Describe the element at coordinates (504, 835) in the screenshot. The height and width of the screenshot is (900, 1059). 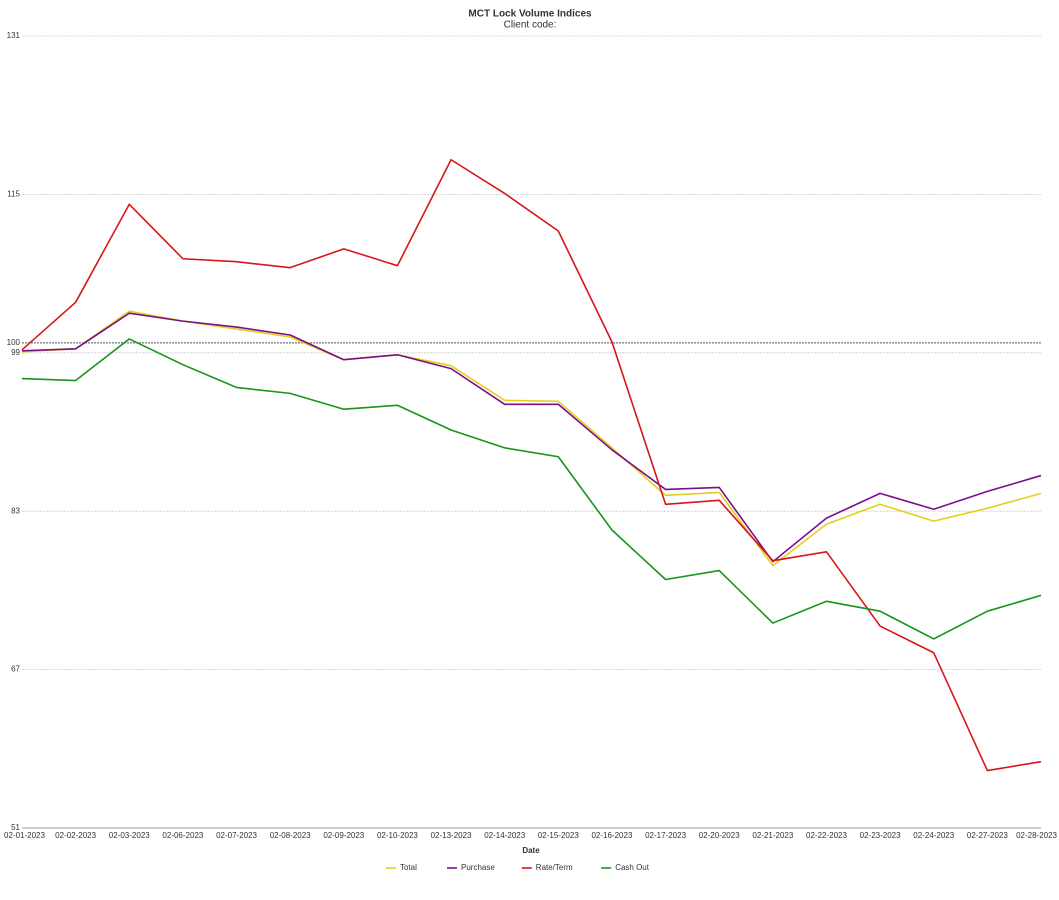
I see `x-tick-label: 02-14-2023` at that location.